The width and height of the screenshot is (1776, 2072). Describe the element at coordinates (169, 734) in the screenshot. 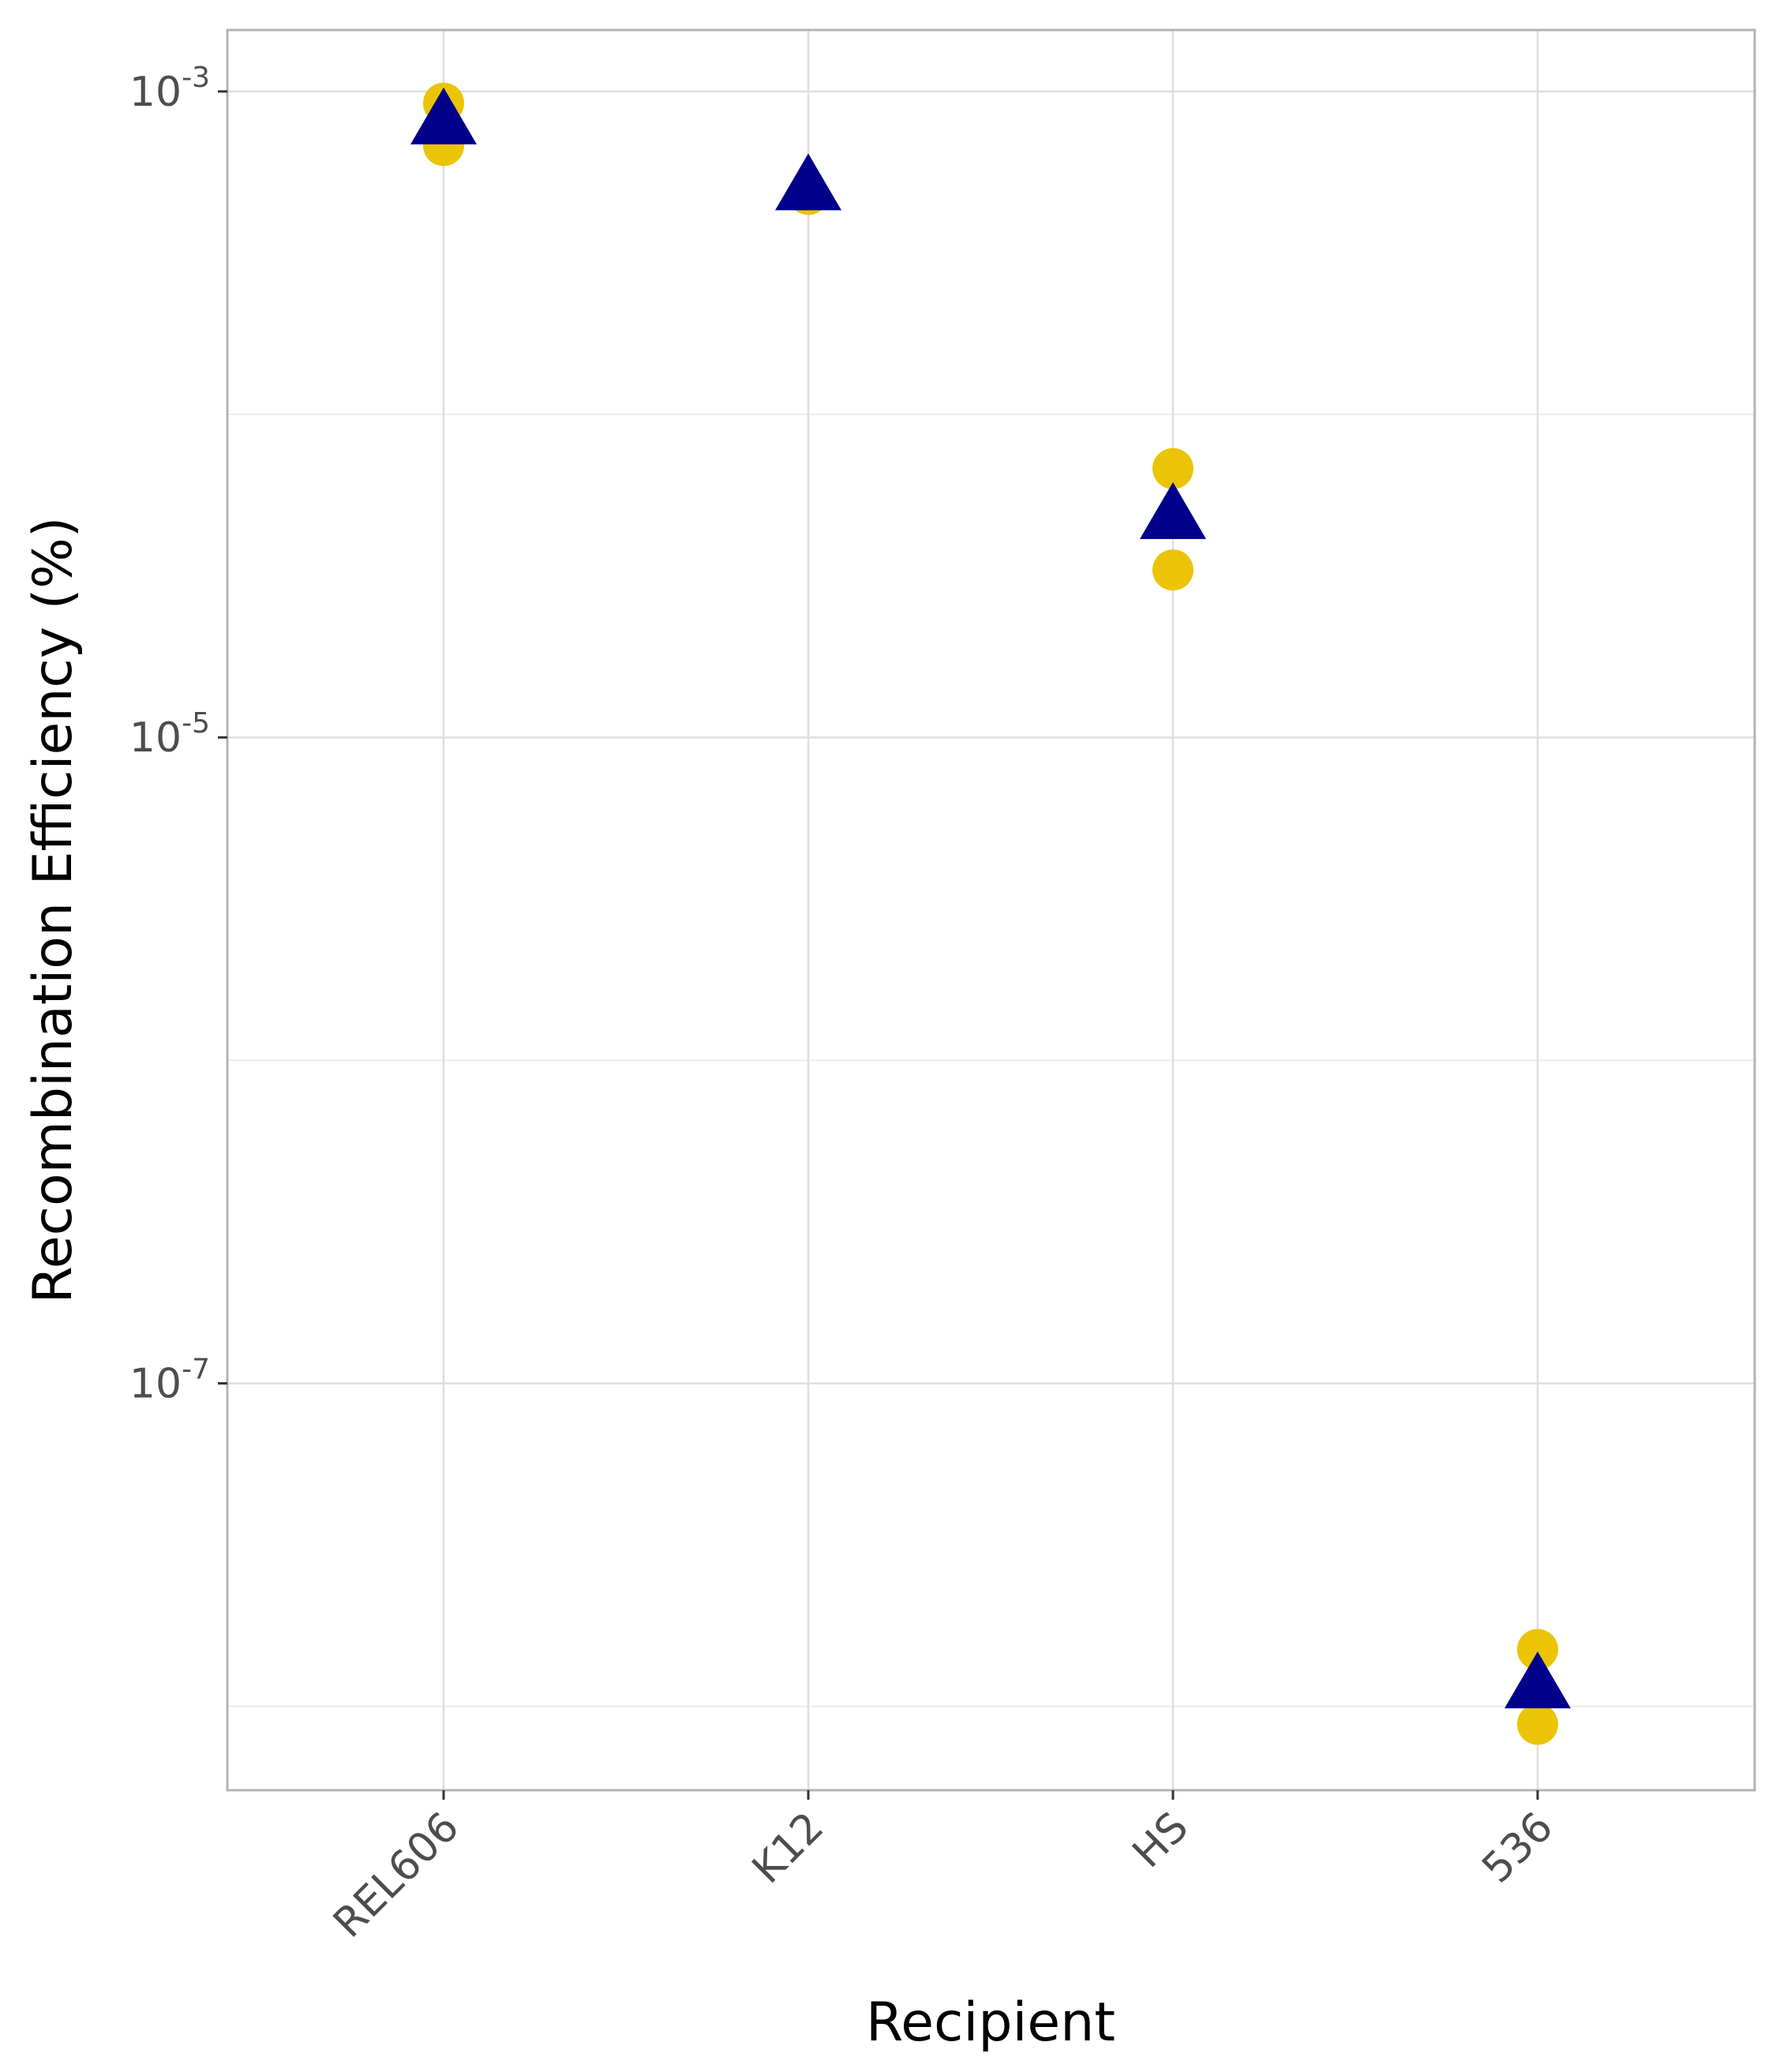

I see `y-tick-label: 10⁻⁵` at that location.